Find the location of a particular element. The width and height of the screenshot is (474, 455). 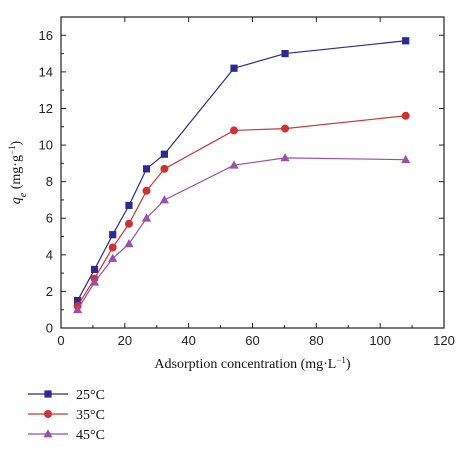

y-tick-label: 10 is located at coordinates (46, 145).